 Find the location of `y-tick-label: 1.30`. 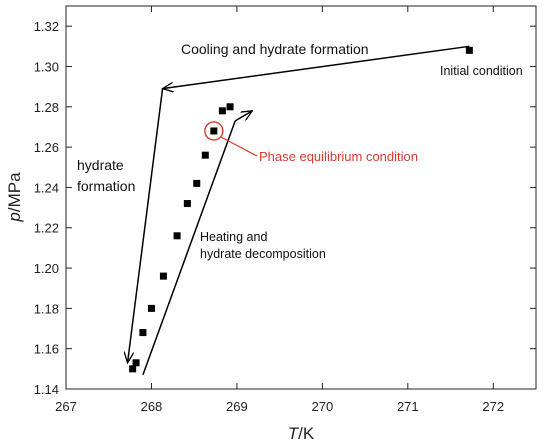

y-tick-label: 1.30 is located at coordinates (46, 66).